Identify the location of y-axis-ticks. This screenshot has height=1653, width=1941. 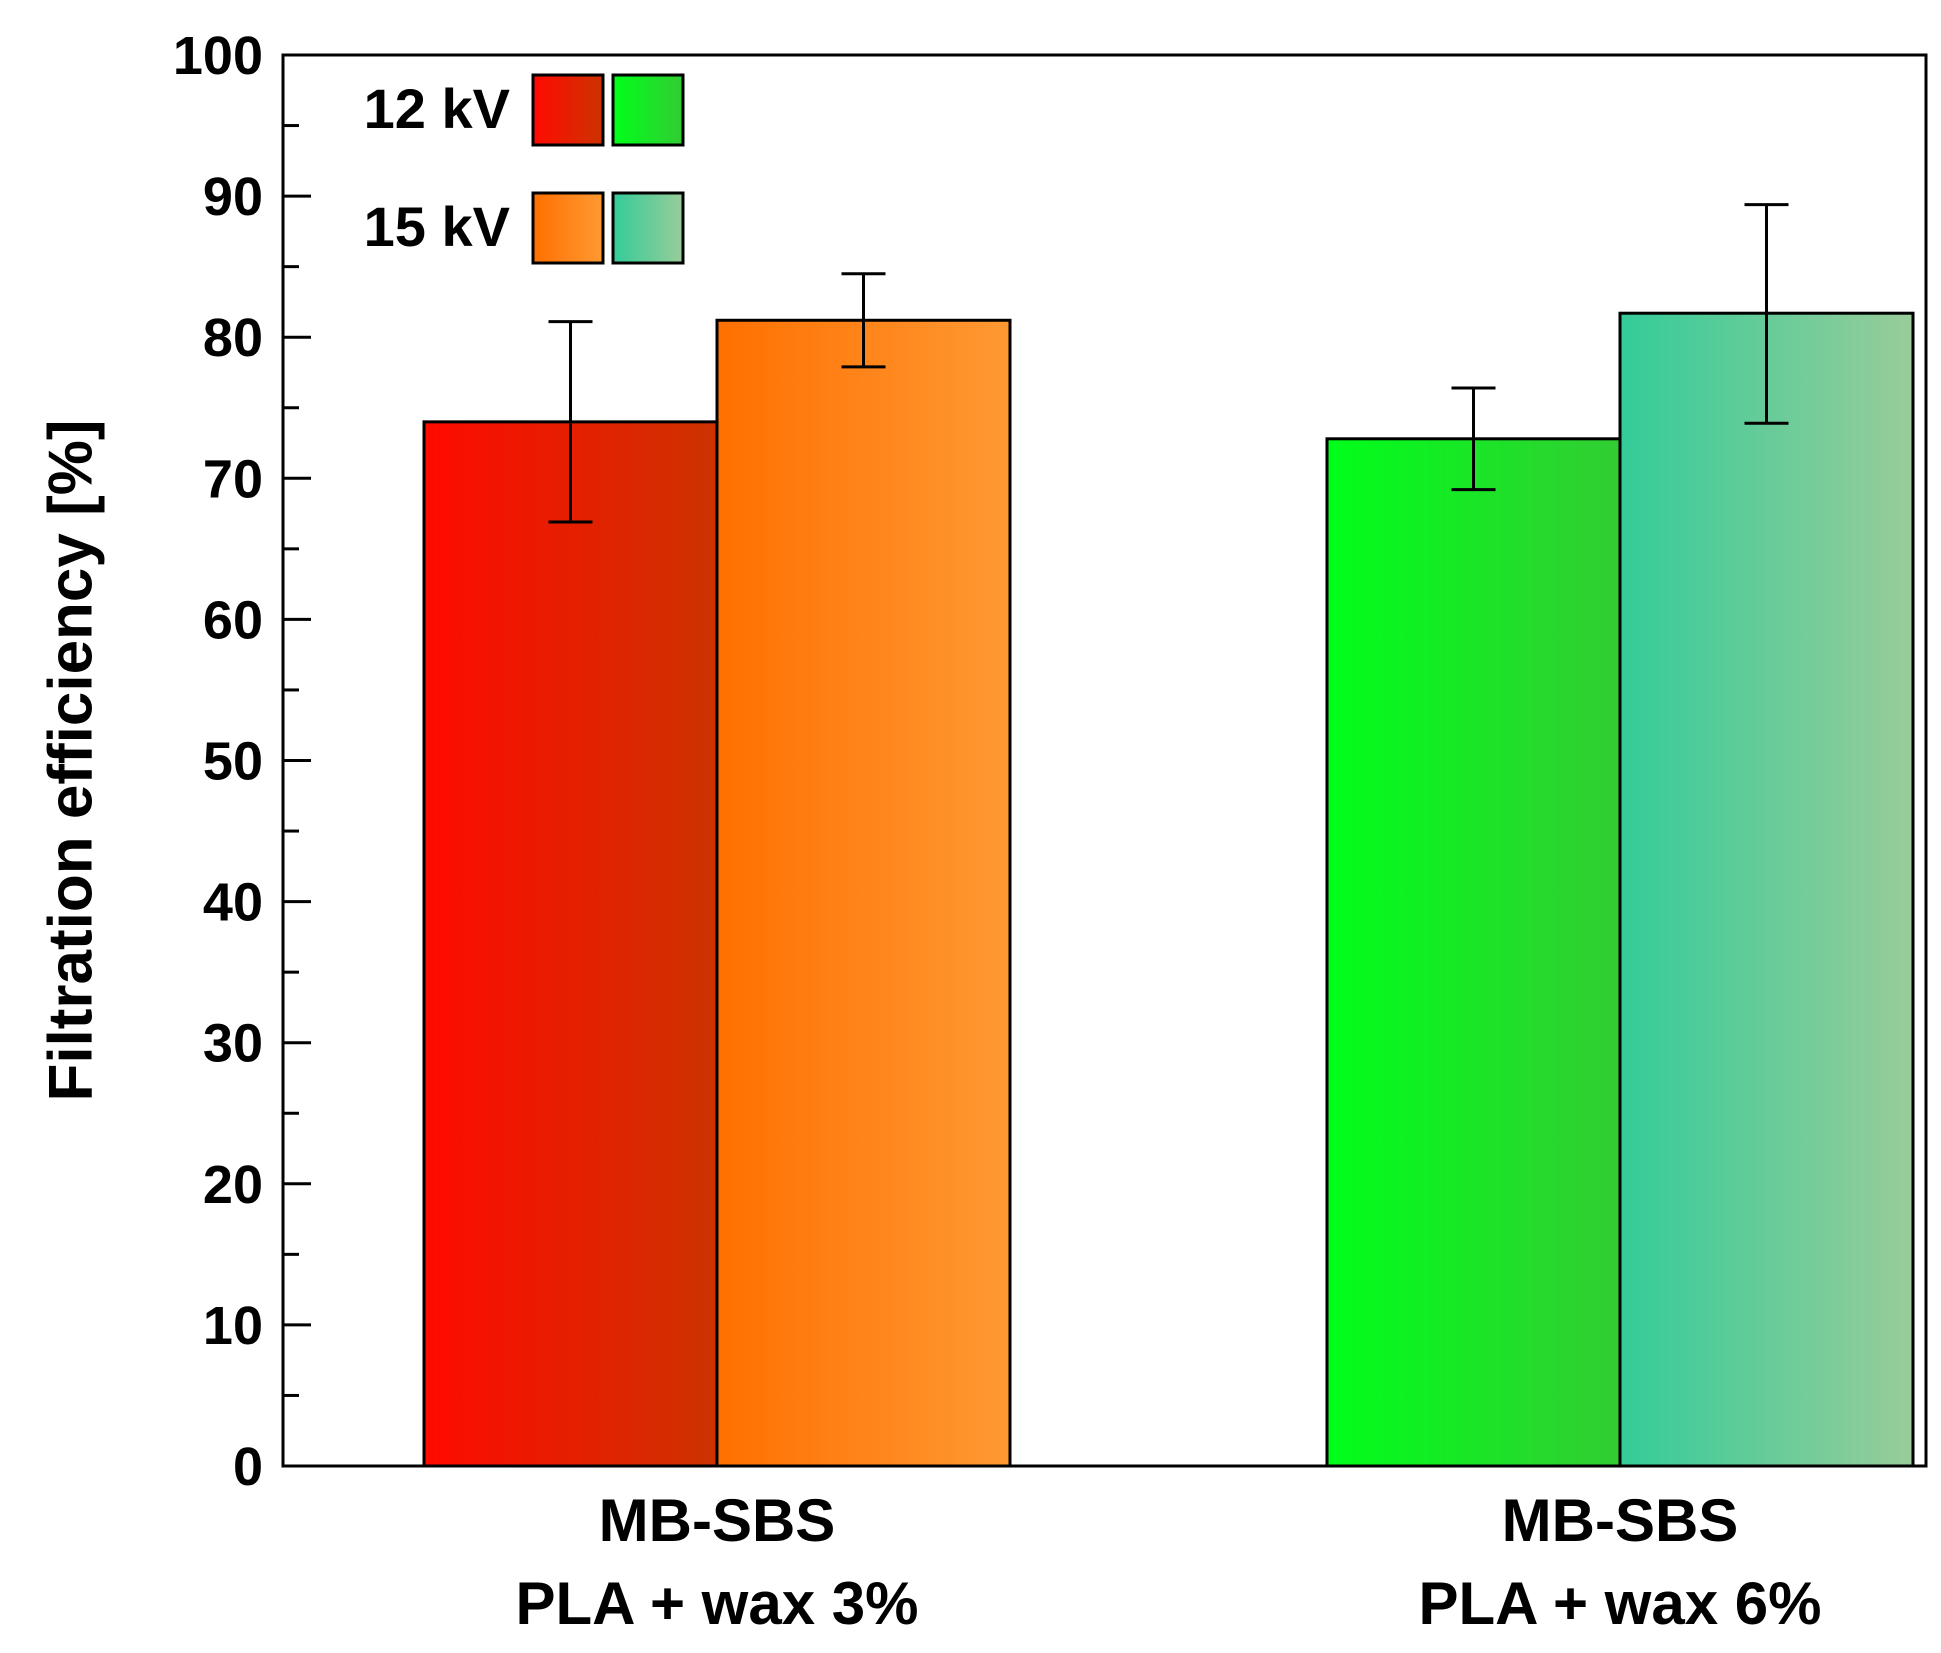
(297, 760).